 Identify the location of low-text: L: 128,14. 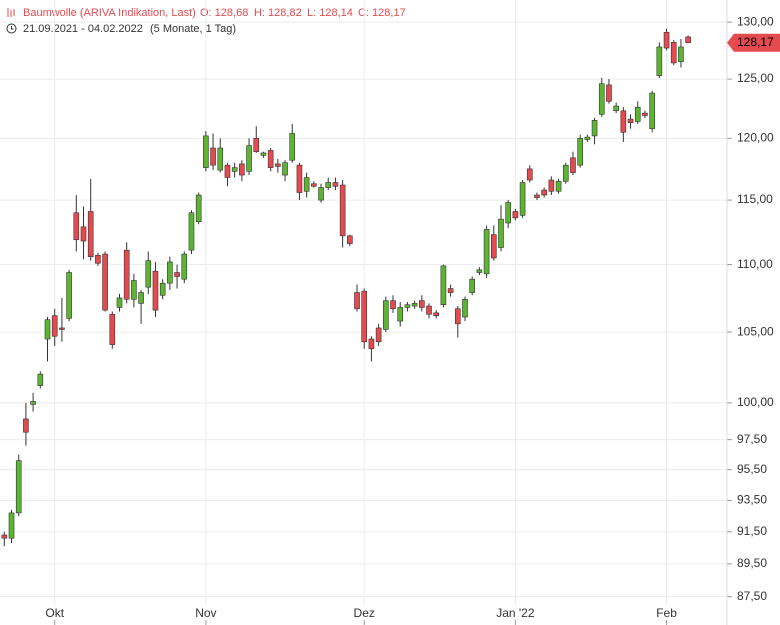
(330, 13).